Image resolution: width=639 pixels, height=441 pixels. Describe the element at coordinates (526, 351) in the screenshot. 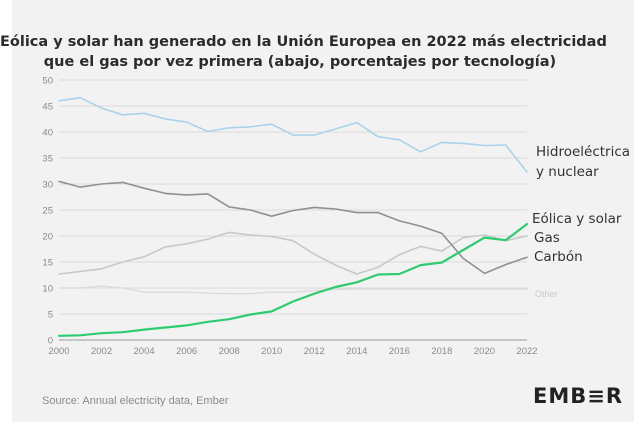

I see `x-tick-label-2022: 2022` at that location.